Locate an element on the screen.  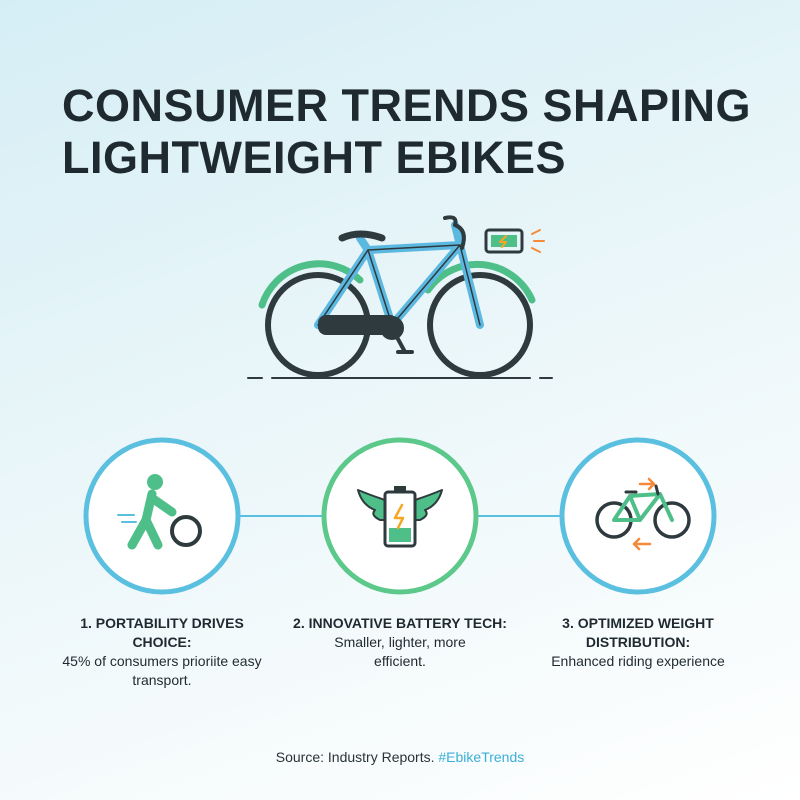
trend-description: Smaller, lighter, more efficient. is located at coordinates (400, 651).